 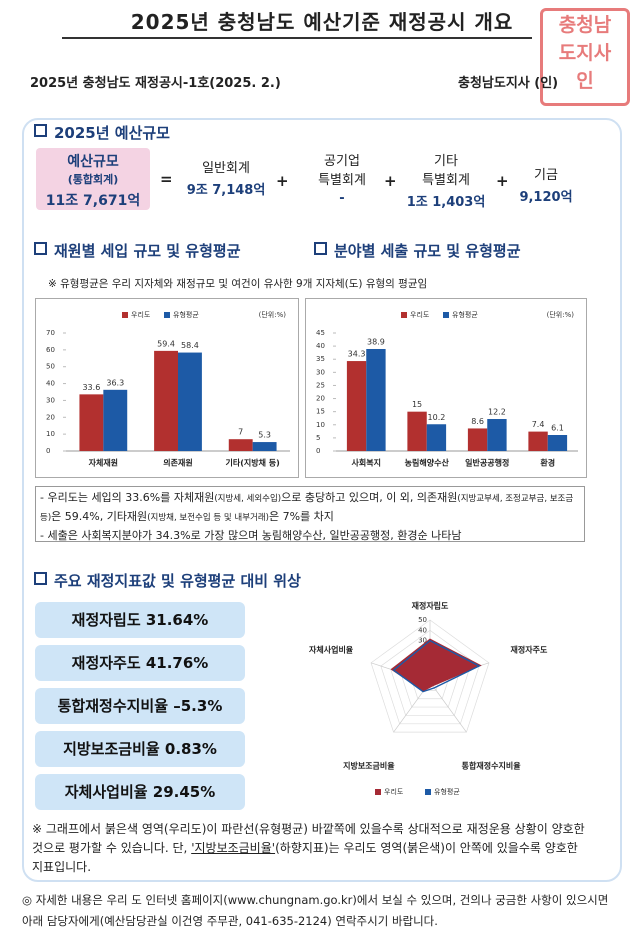 What do you see at coordinates (585, 57) in the screenshot?
I see `stamp: 충청남 도지사 인` at bounding box center [585, 57].